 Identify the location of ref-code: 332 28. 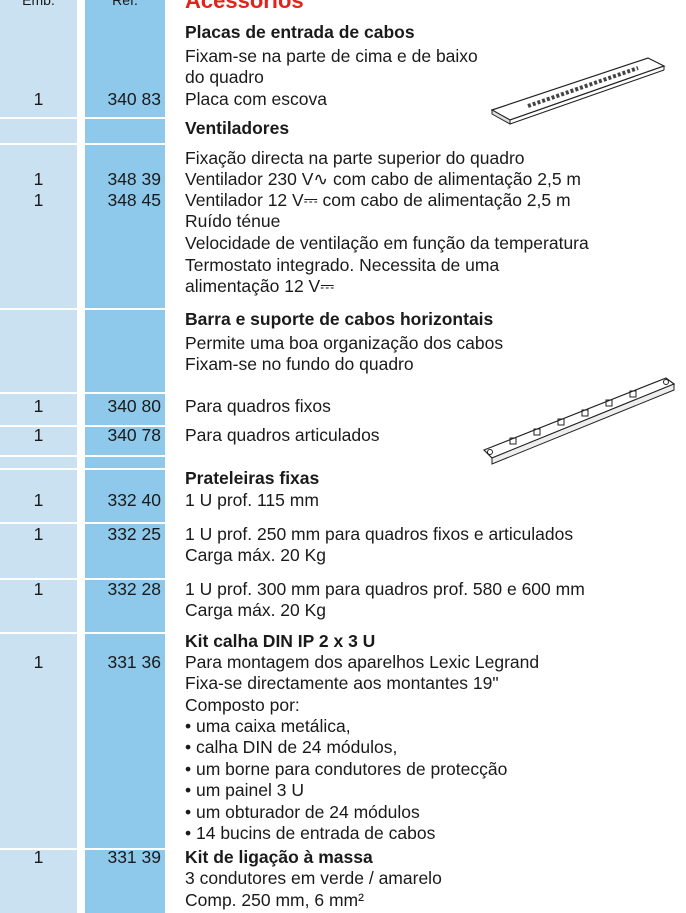
(134, 589).